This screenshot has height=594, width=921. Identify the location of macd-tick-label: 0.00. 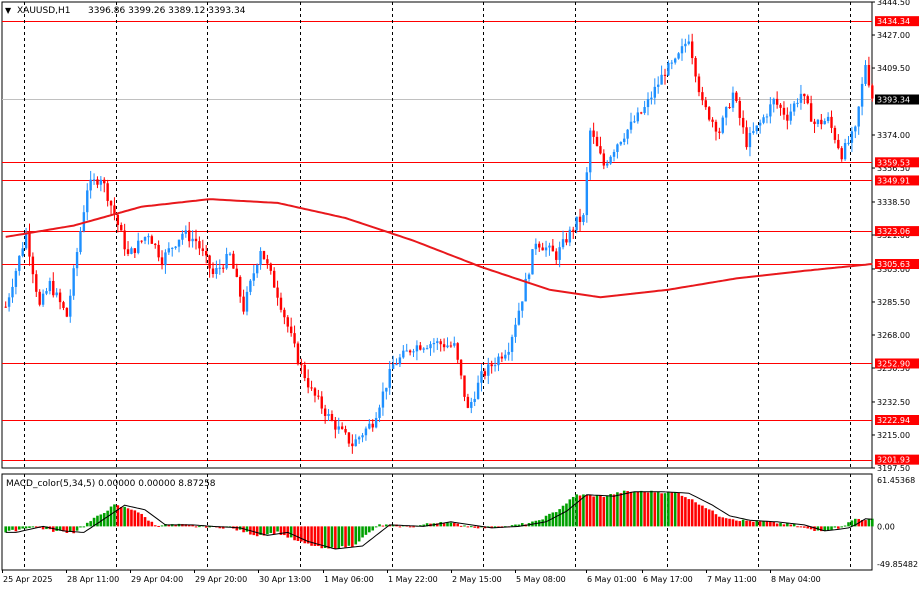
(886, 526).